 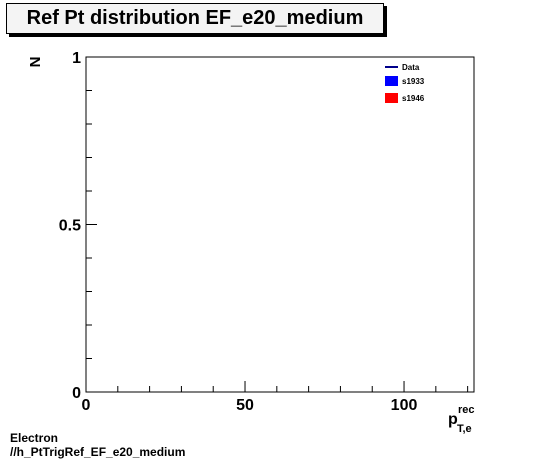 I want to click on legend-label: s1933, so click(x=413, y=81).